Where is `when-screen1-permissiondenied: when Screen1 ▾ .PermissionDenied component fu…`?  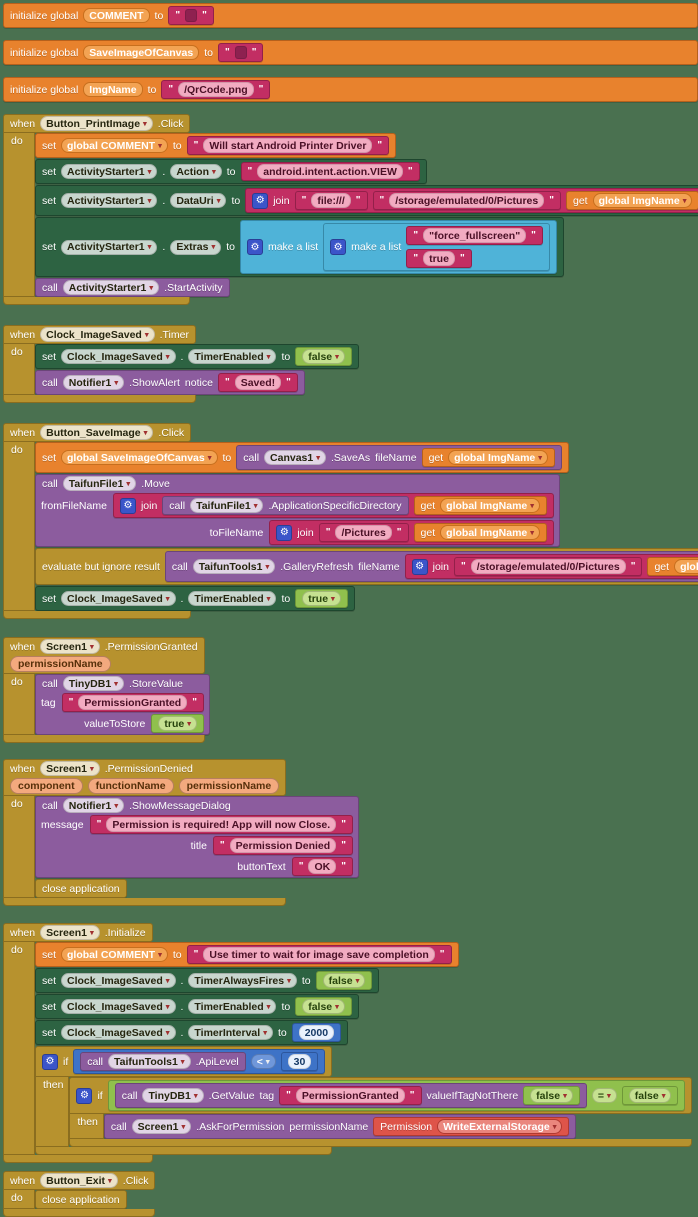
when-screen1-permissiondenied: when Screen1 ▾ .PermissionDenied component fu… is located at coordinates (350, 832).